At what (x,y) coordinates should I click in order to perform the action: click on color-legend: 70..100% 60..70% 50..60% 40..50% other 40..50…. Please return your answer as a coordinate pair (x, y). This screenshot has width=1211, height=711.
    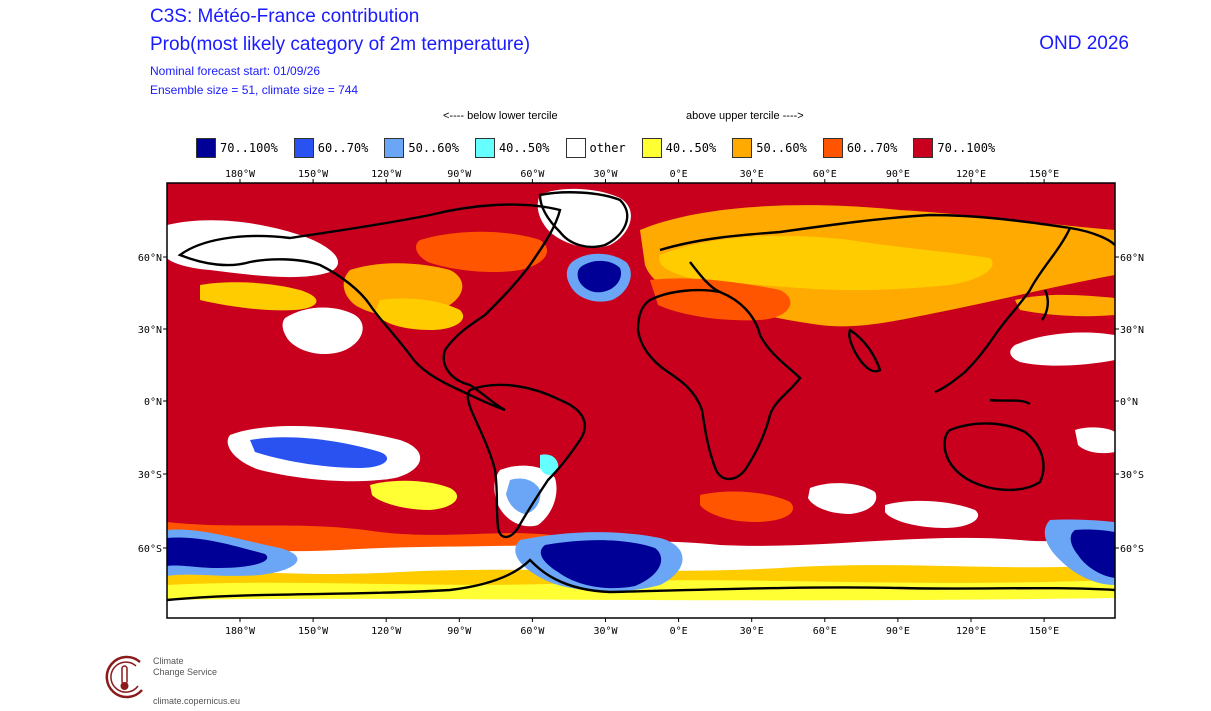
    Looking at the image, I should click on (603, 148).